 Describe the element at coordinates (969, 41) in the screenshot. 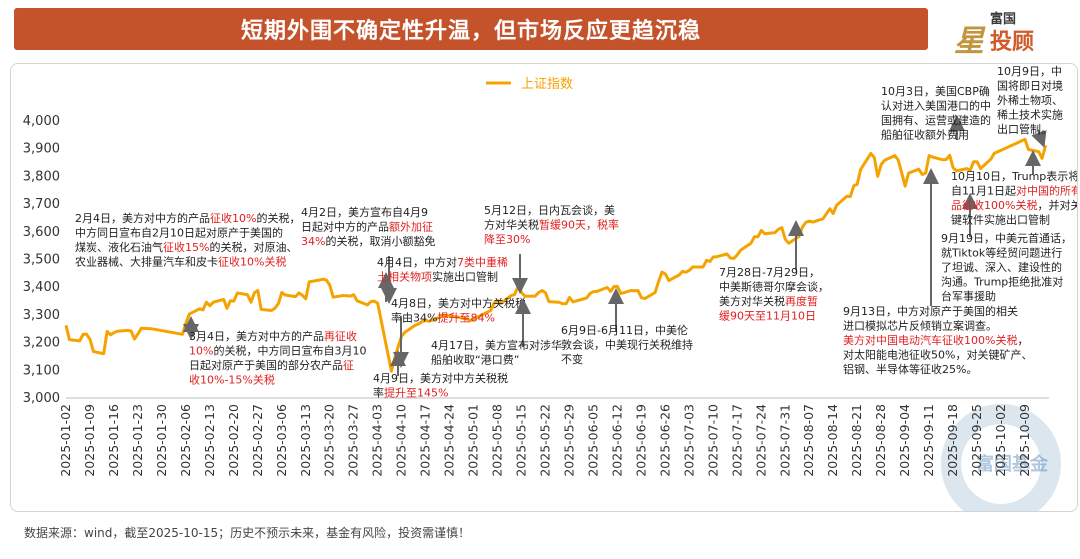

I see `logo-char: 星` at that location.